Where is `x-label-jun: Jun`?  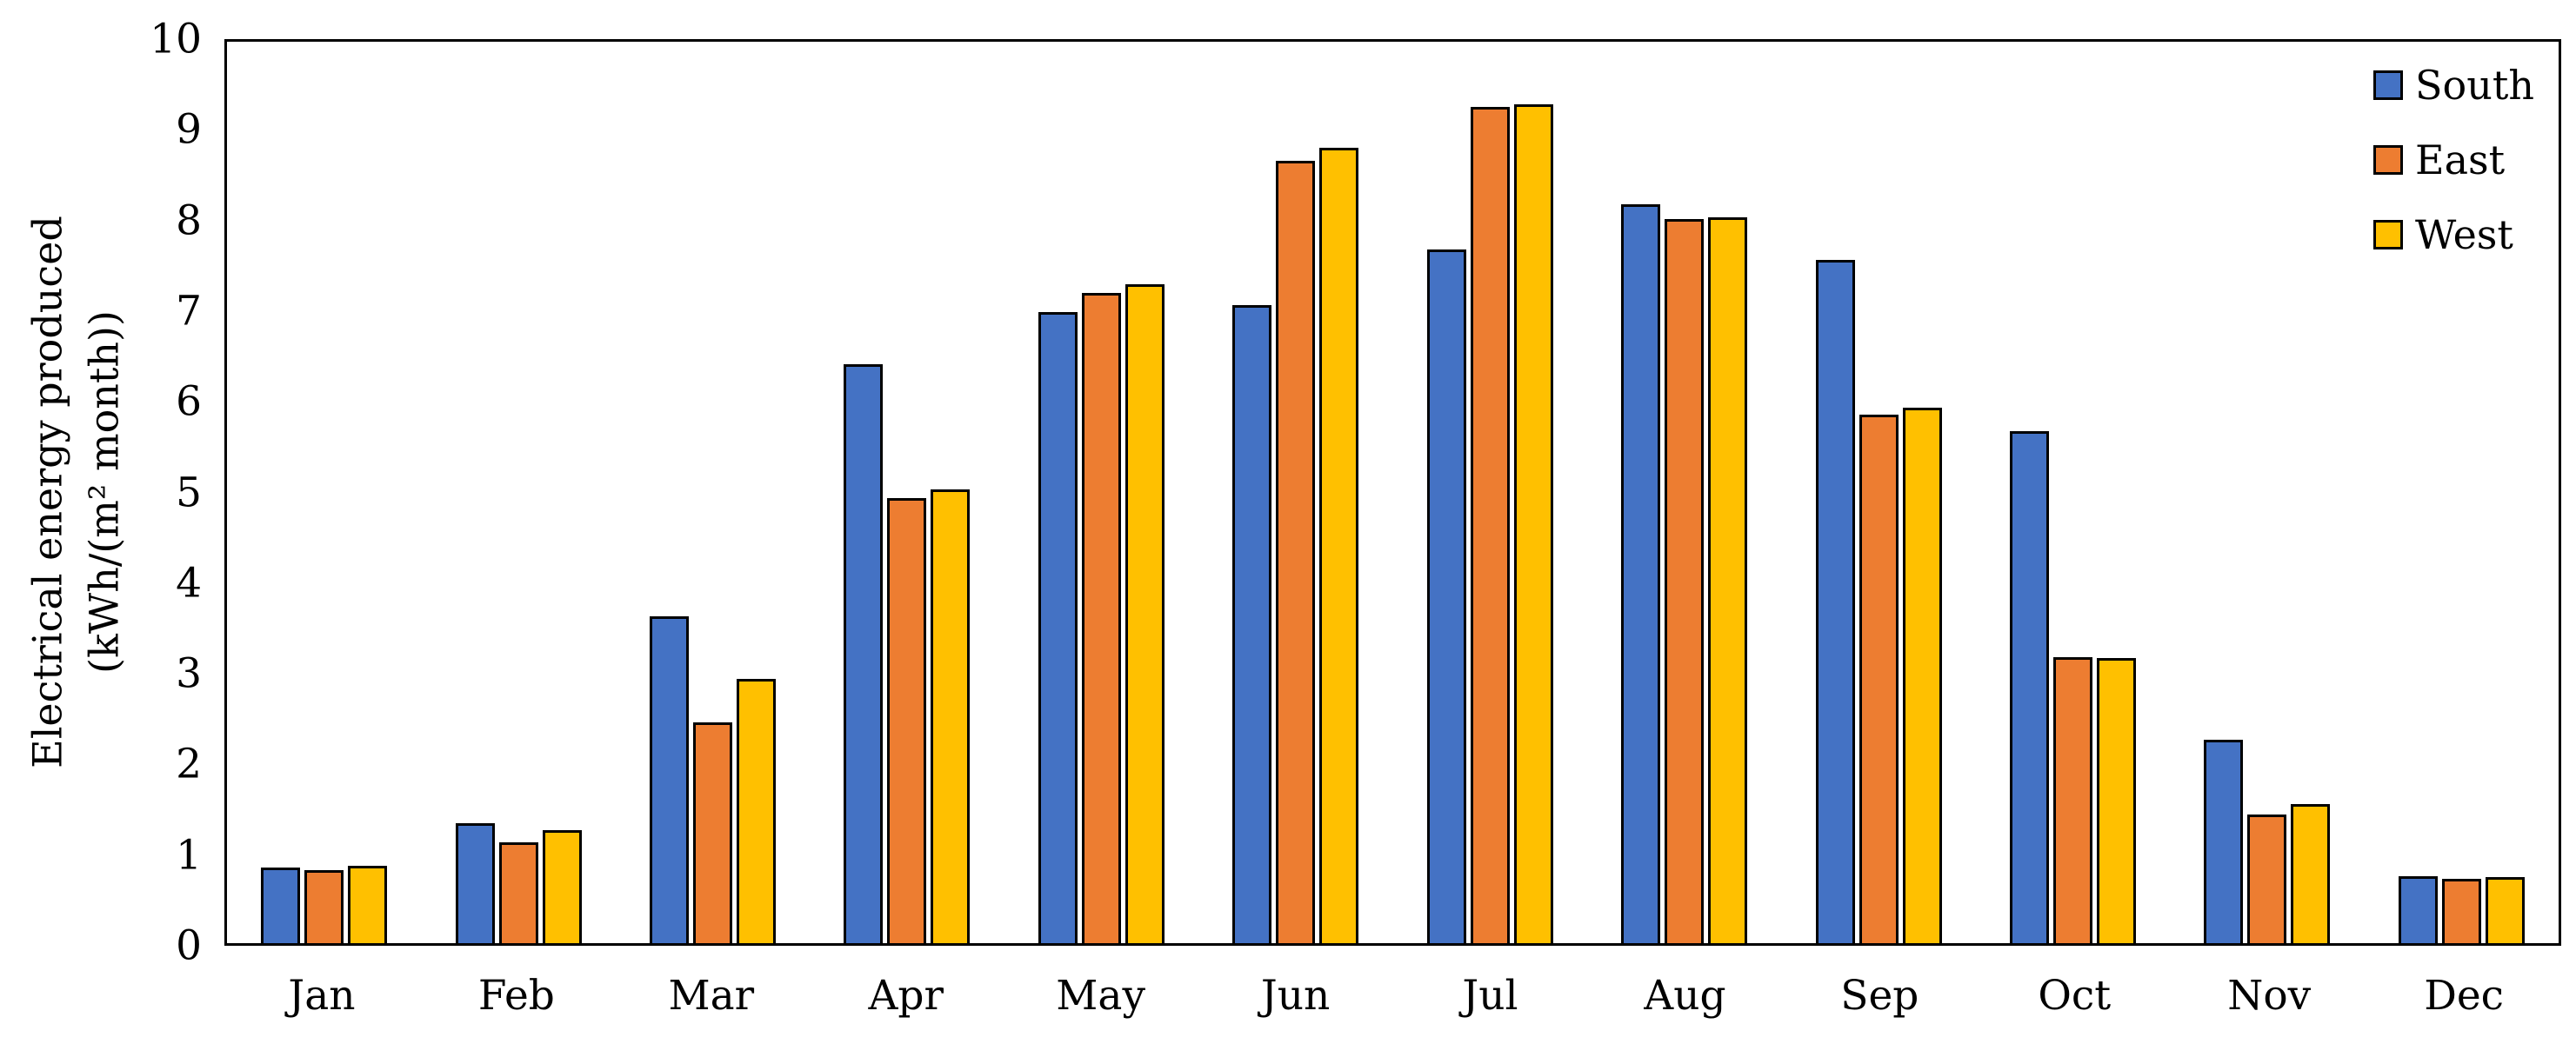 x-label-jun: Jun is located at coordinates (1295, 996).